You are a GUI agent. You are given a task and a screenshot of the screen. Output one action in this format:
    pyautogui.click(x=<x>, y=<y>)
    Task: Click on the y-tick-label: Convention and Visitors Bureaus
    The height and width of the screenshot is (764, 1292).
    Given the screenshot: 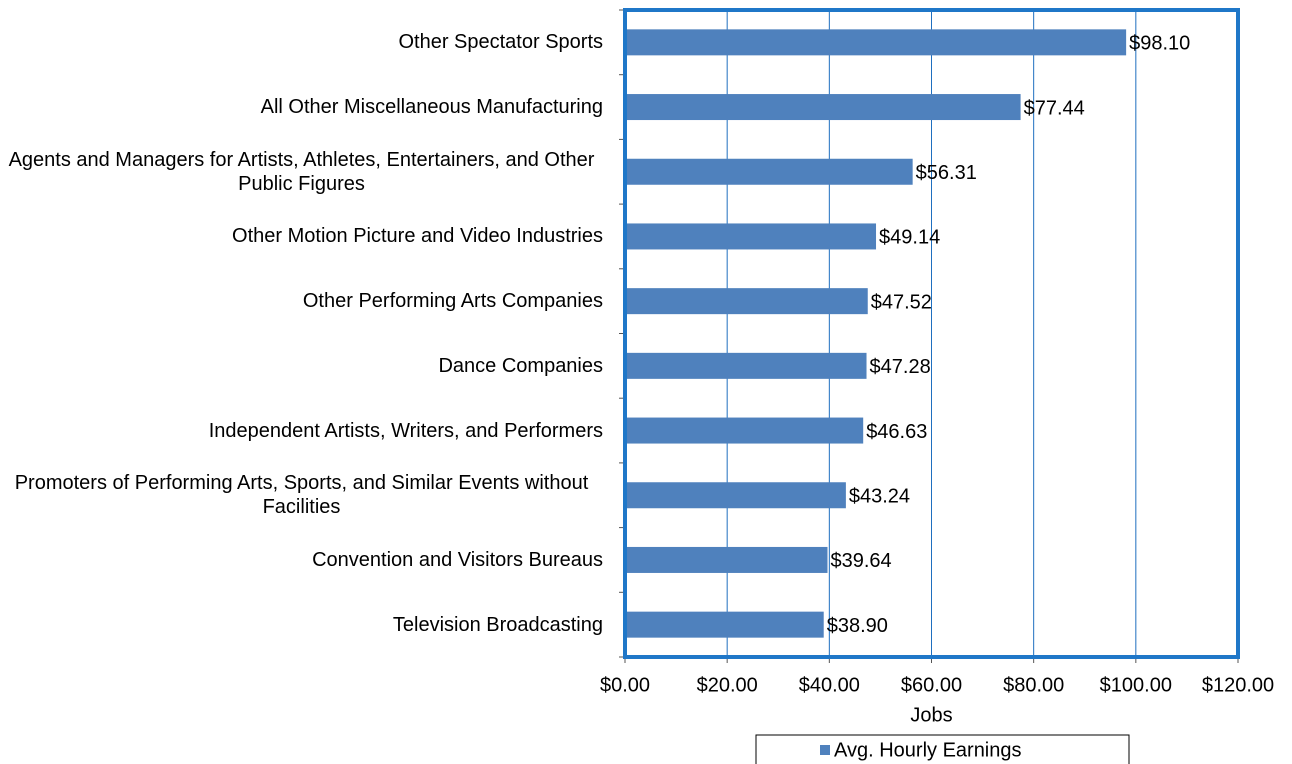 What is the action you would take?
    pyautogui.click(x=301, y=560)
    